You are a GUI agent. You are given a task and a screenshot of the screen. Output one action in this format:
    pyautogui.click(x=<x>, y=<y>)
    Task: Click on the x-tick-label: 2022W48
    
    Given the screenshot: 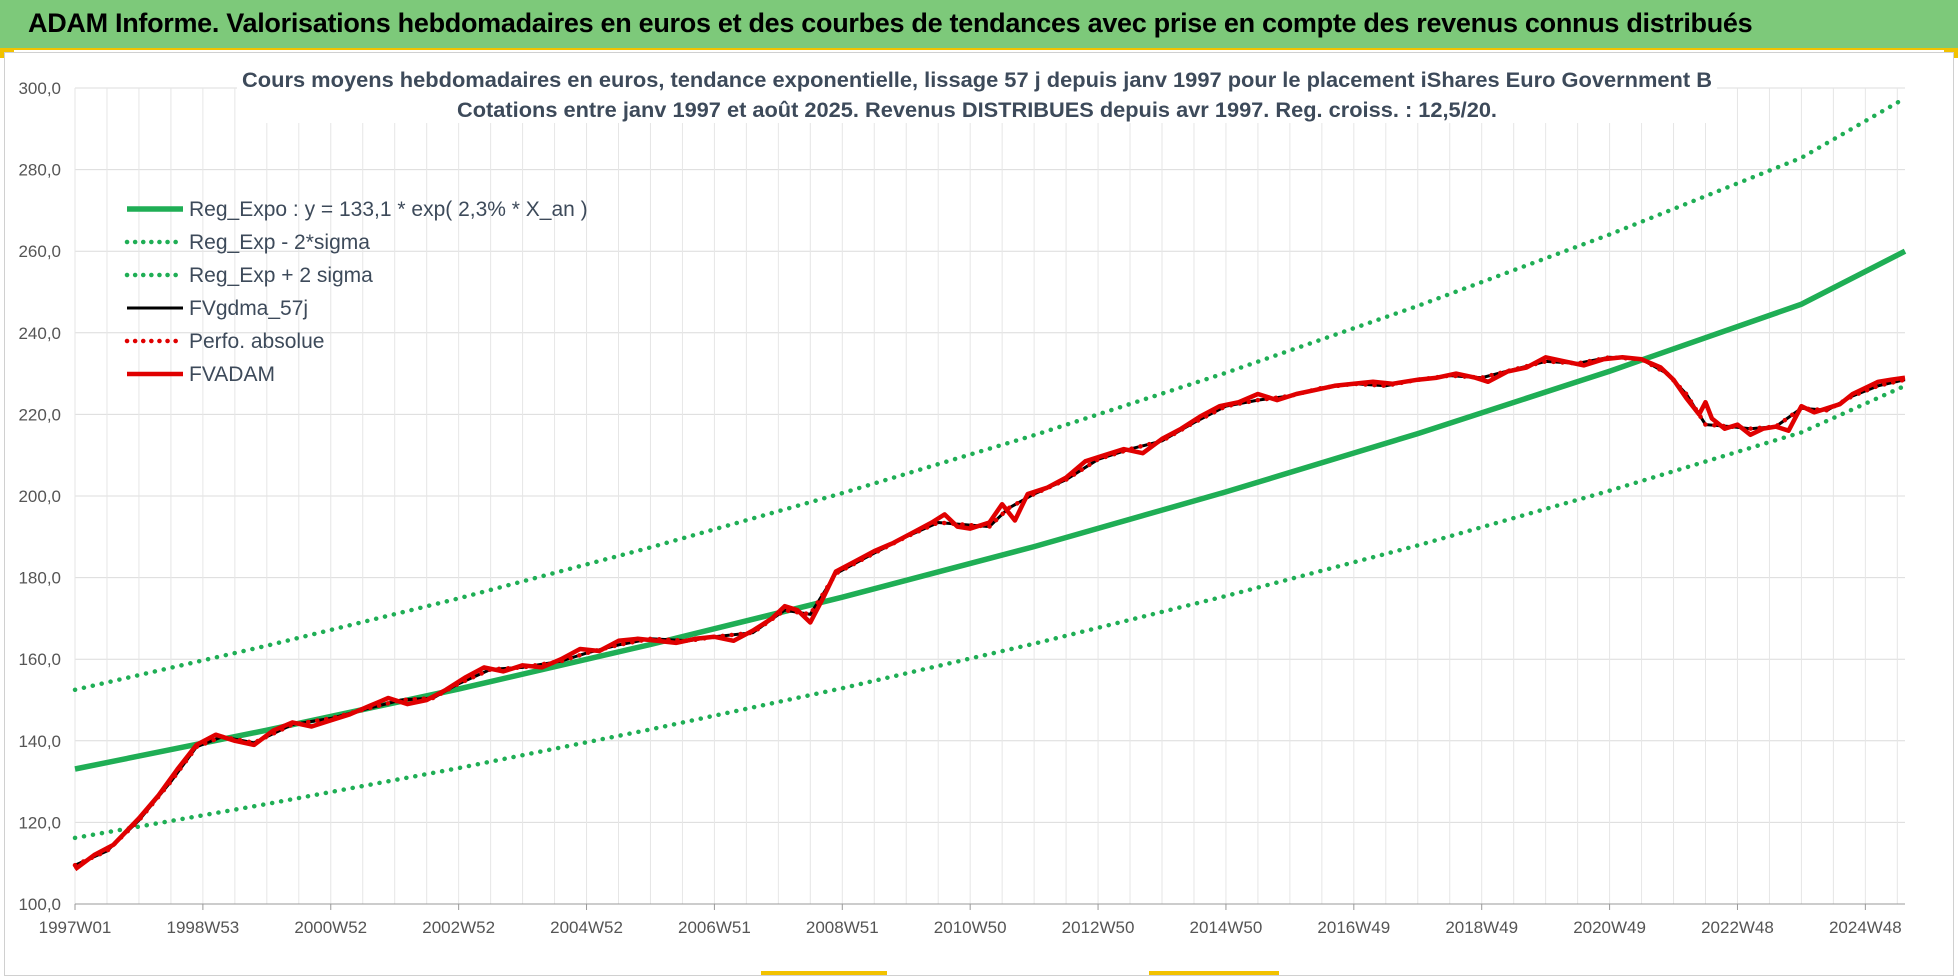 What is the action you would take?
    pyautogui.click(x=1737, y=927)
    